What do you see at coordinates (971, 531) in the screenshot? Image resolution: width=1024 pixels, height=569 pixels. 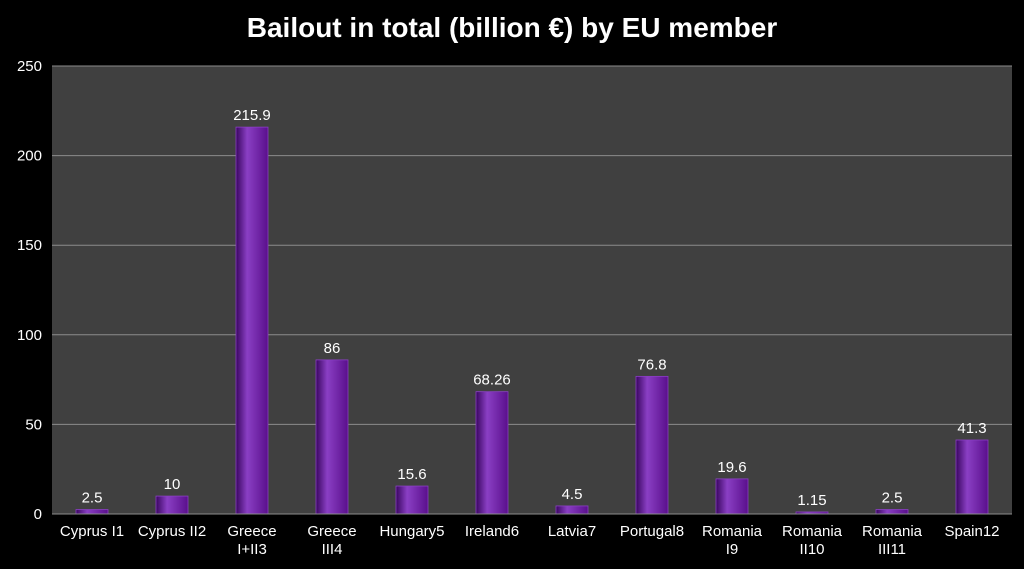 I see `x-tick-label: Spain12` at bounding box center [971, 531].